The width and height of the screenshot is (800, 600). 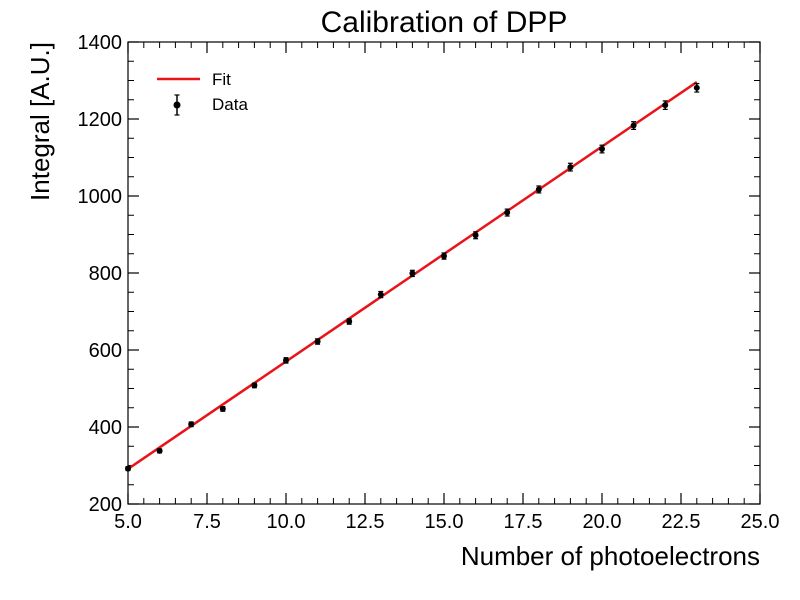 What do you see at coordinates (105, 505) in the screenshot?
I see `y-tick-label: 200` at bounding box center [105, 505].